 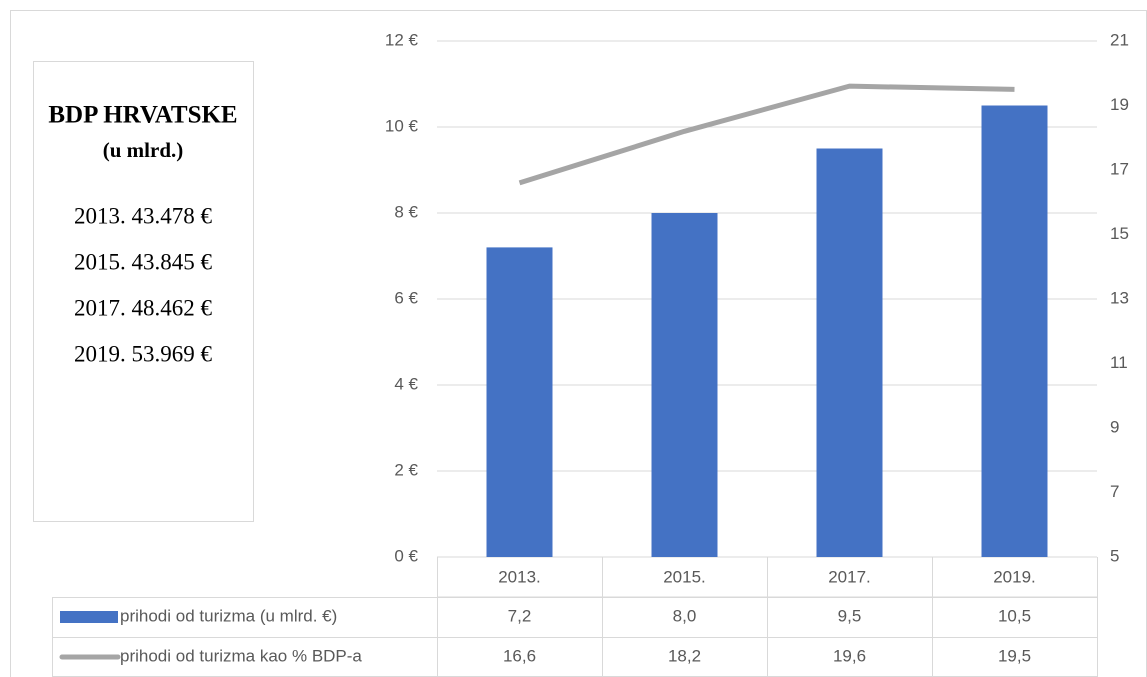 I want to click on y2-tick-label: 19, so click(x=1119, y=104).